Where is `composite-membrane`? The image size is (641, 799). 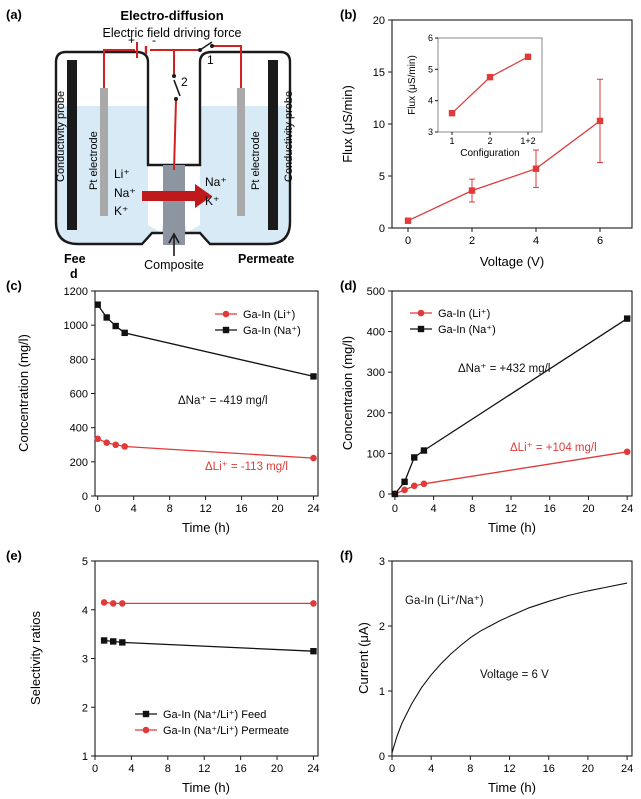
composite-membrane is located at coordinates (174, 205).